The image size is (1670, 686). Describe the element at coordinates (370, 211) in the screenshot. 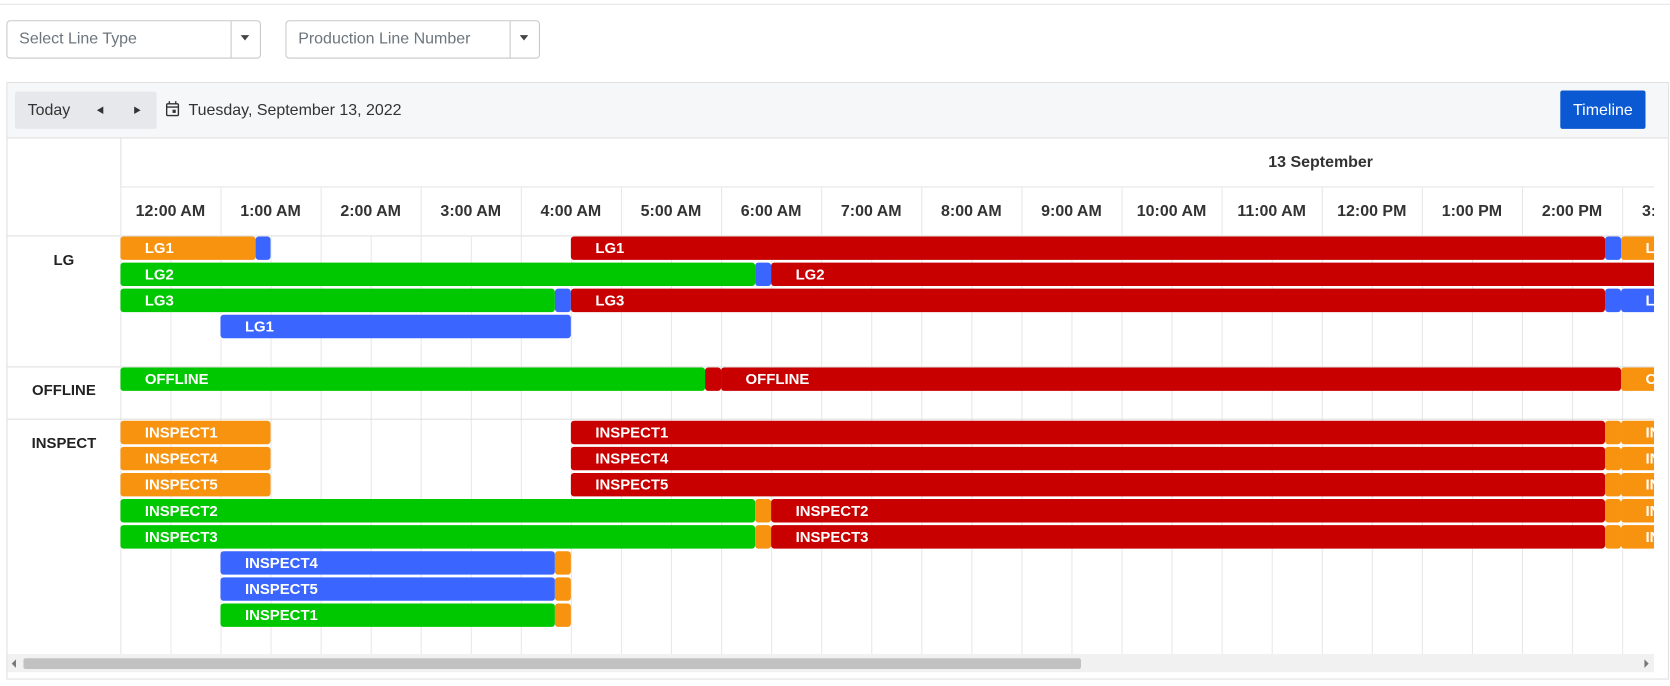

I see `hour-label: 2:00 AM` at that location.